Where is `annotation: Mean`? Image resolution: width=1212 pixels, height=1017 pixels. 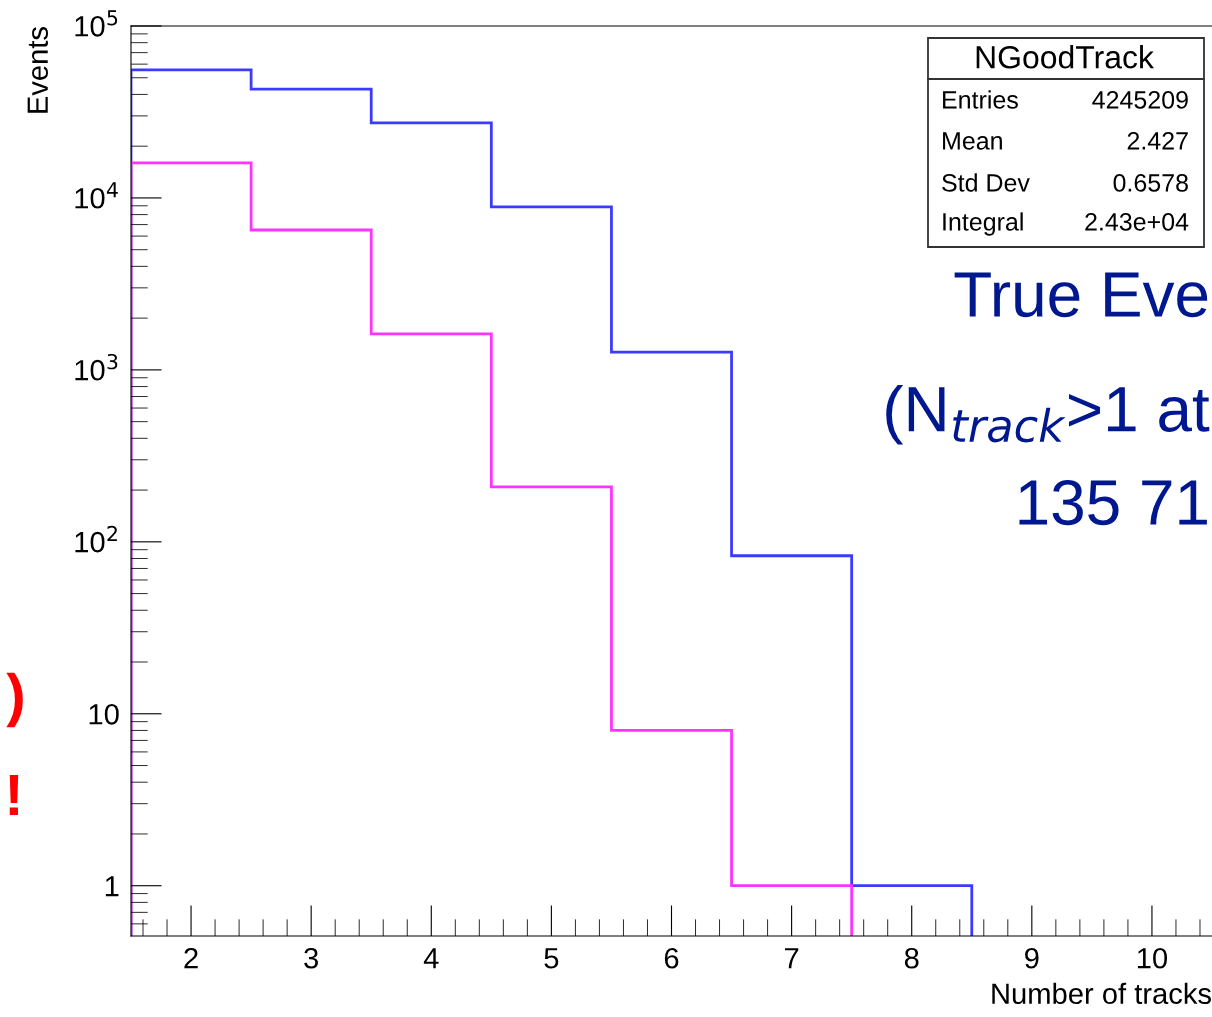
annotation: Mean is located at coordinates (972, 141).